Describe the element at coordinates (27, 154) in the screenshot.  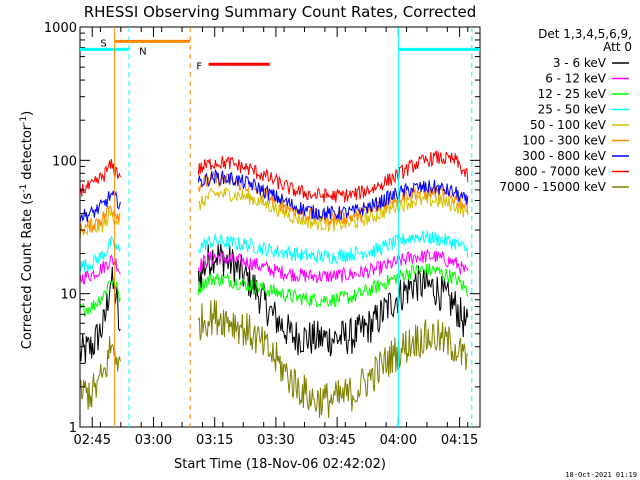
I see `y-axis-label-mid: detector` at that location.